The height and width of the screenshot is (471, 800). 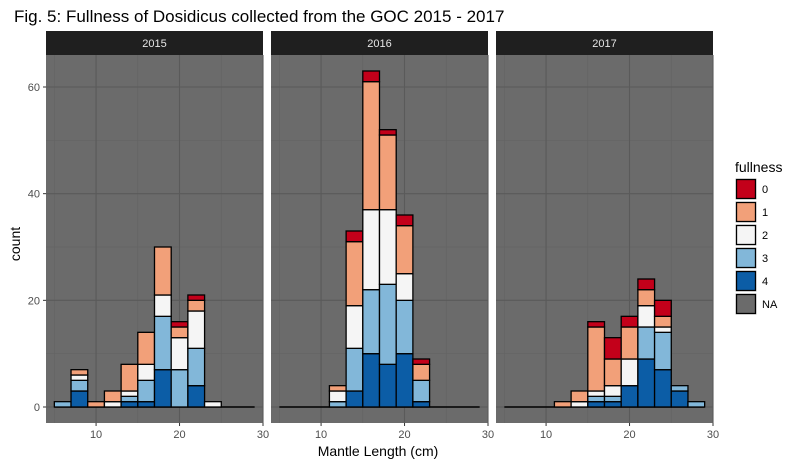 I want to click on x-axis-label: Mantle Length (cm), so click(x=378, y=451).